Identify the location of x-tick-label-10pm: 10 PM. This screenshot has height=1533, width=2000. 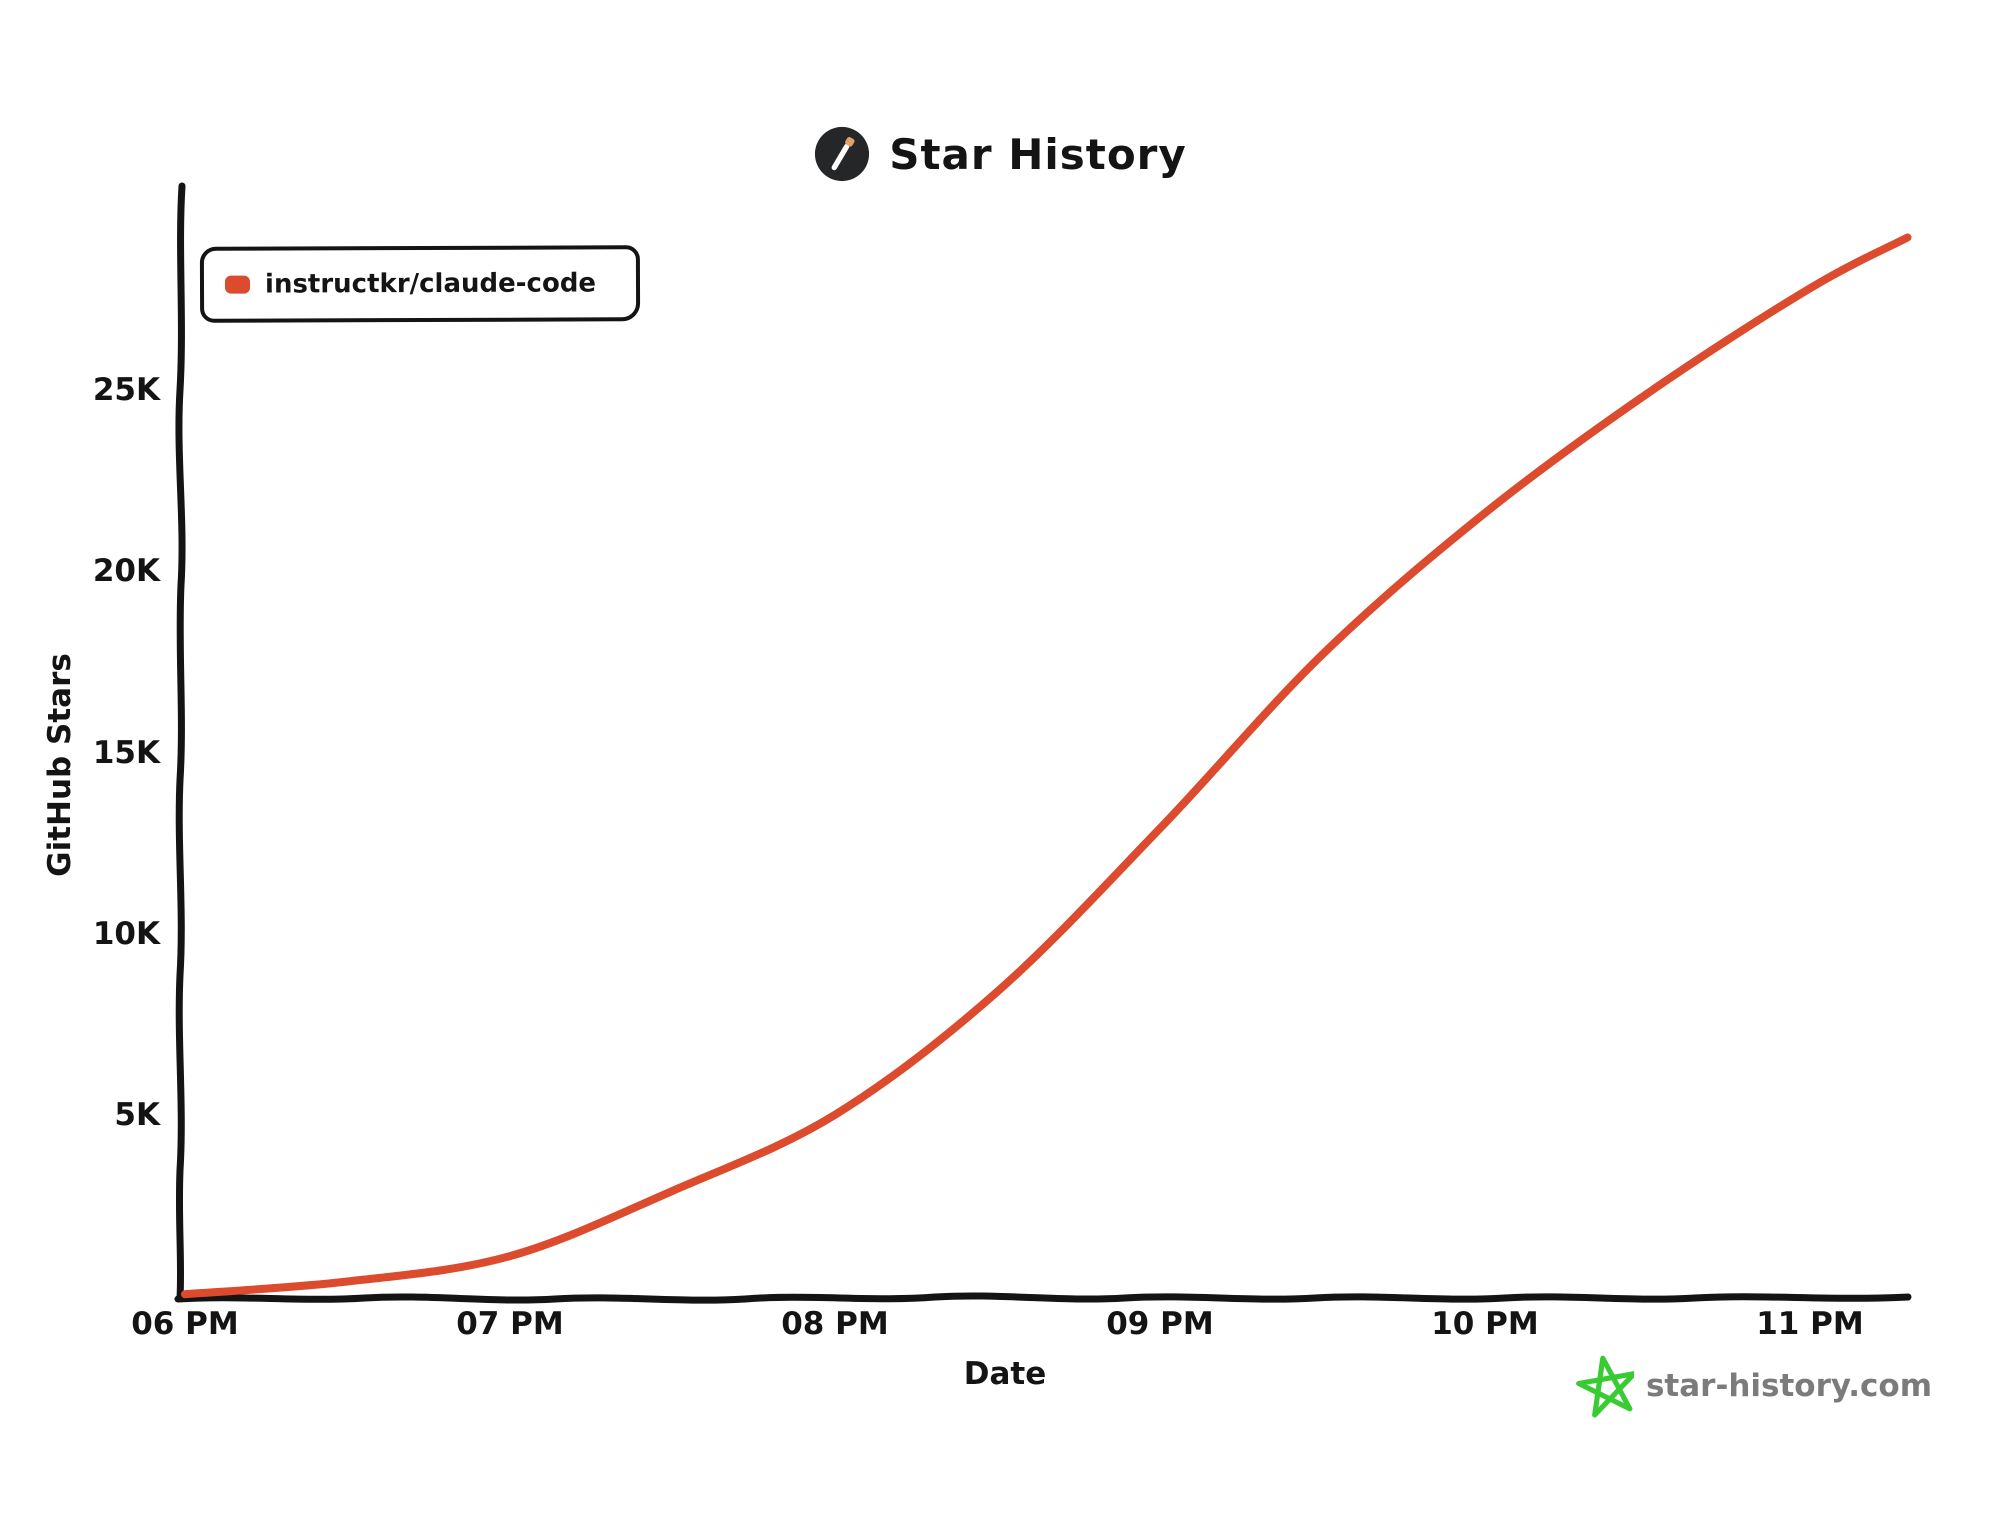
(1485, 1324).